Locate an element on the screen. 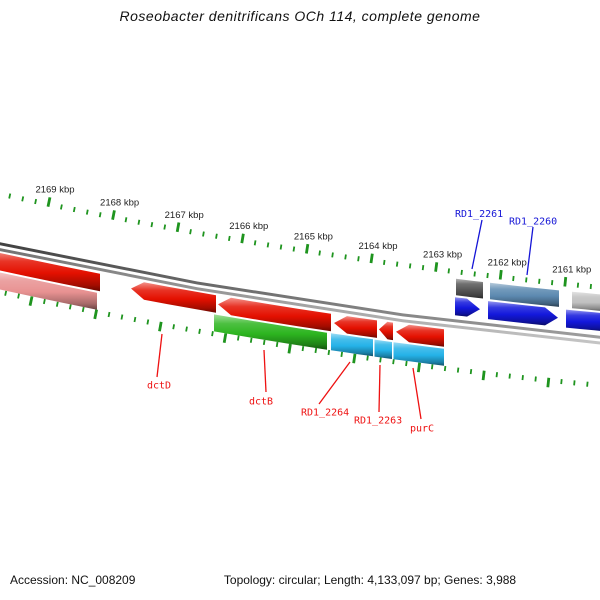 Image resolution: width=600 pixels, height=600 pixels. gene-arrow-unlabeled-left is located at coordinates (50, 271).